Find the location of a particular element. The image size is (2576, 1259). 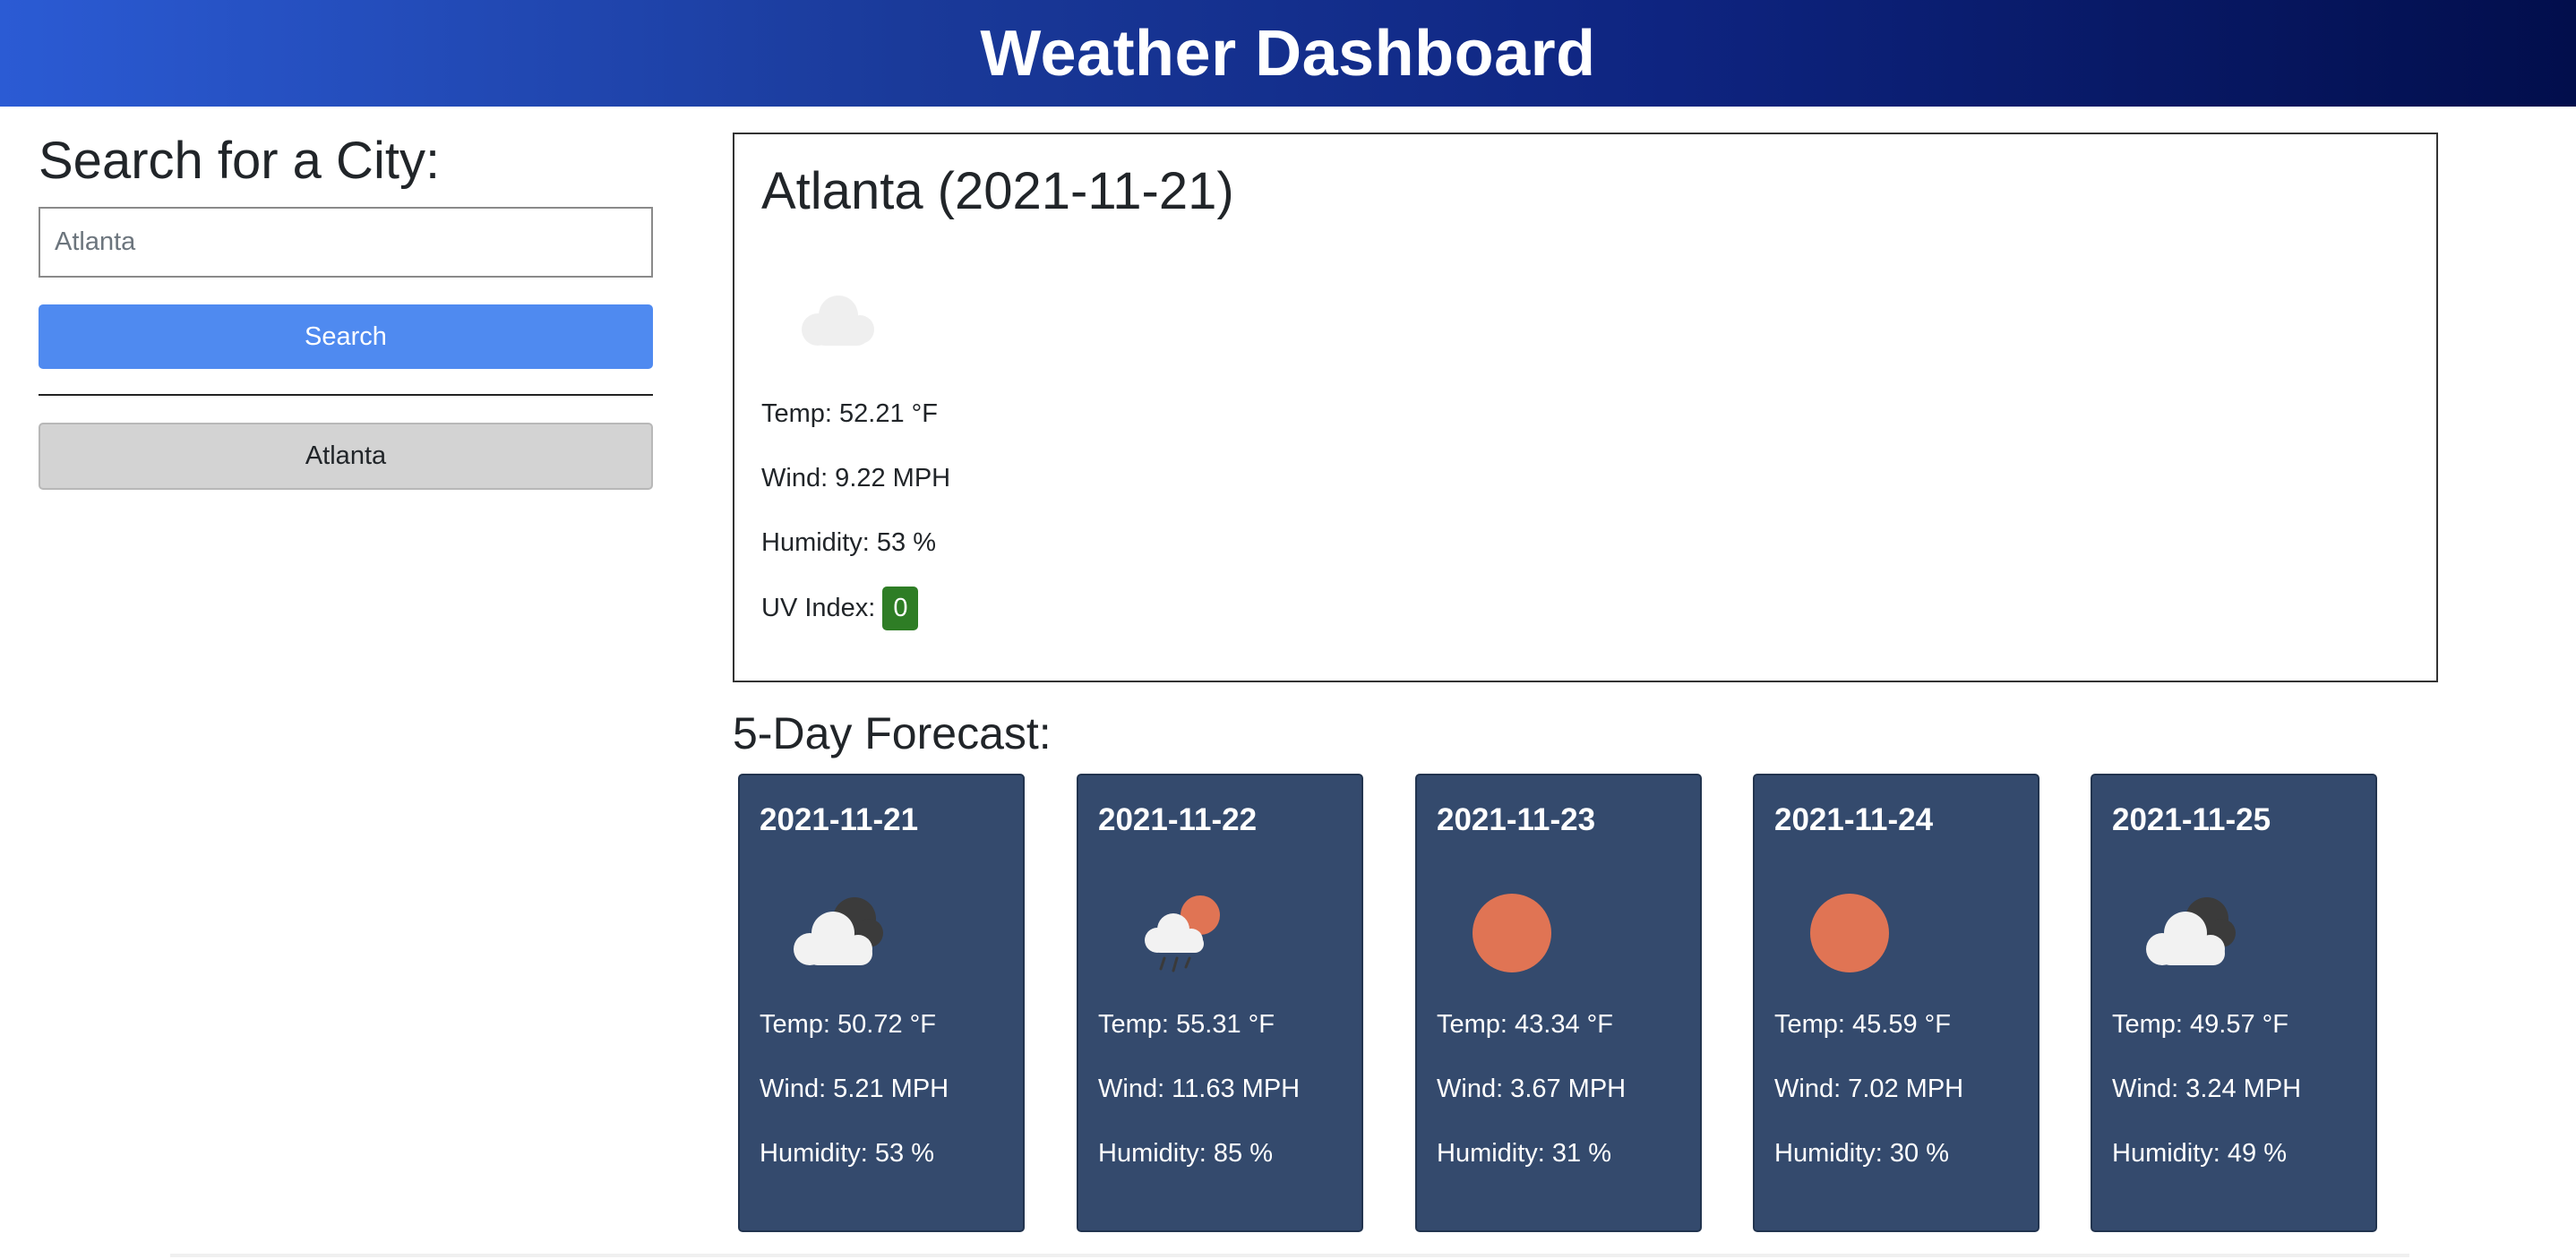

forecast-heading: 5-Day Forecast: is located at coordinates (892, 733).